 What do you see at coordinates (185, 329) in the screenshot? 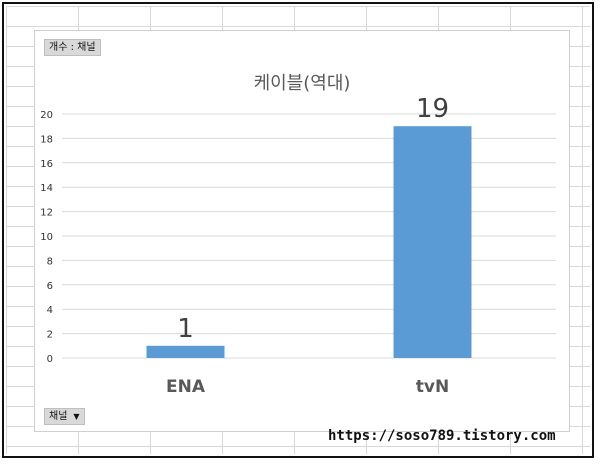
I see `data-label: 1` at bounding box center [185, 329].